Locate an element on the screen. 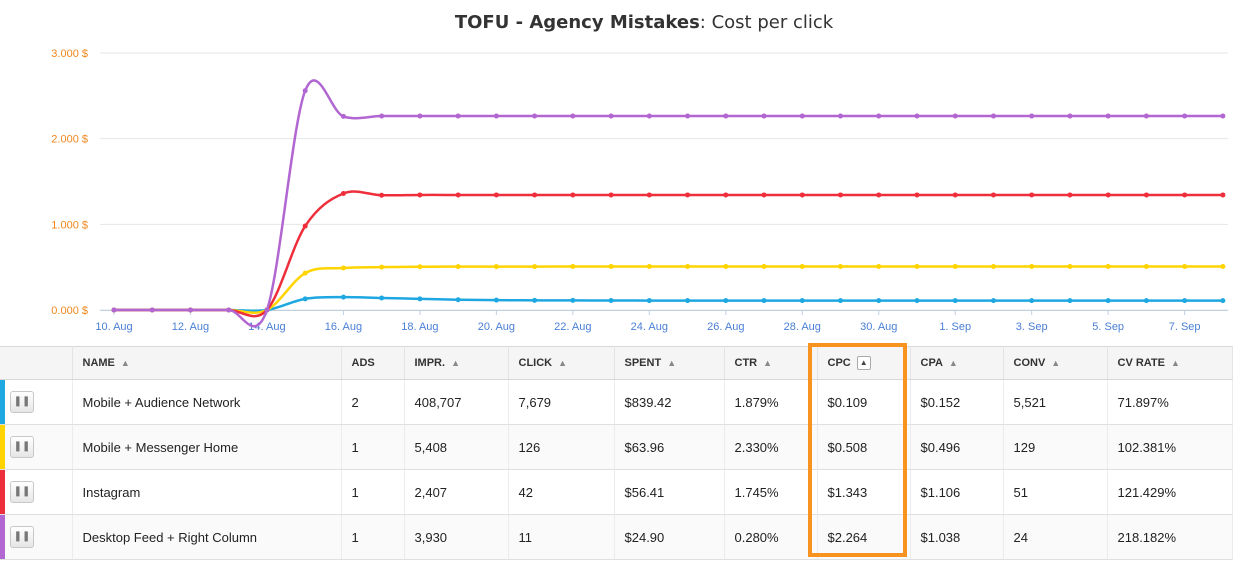  x-tick-label: 22. Aug is located at coordinates (572, 327).